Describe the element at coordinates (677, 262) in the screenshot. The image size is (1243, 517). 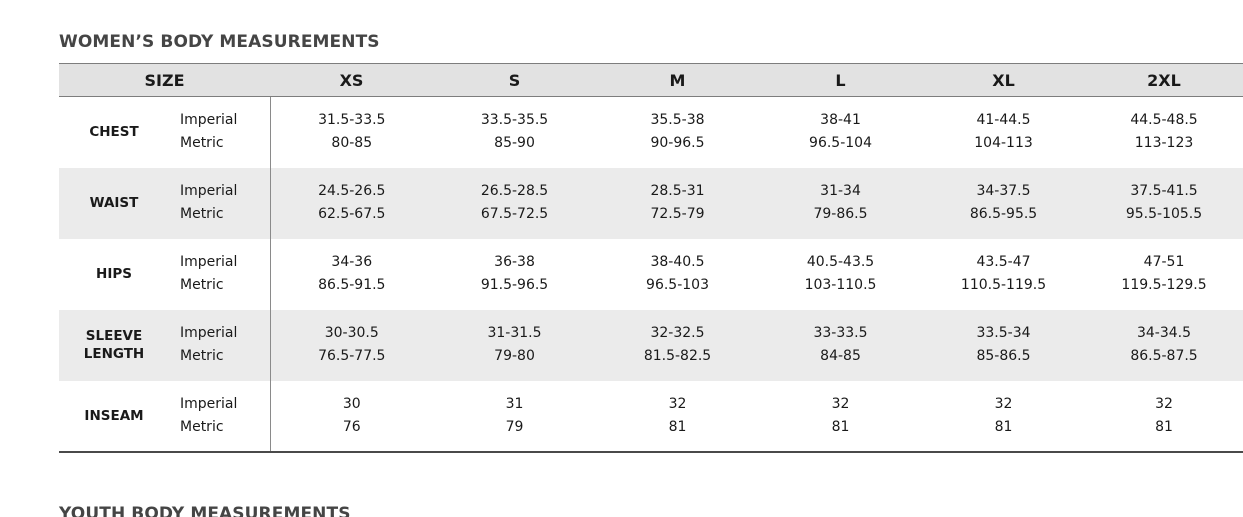
I see `imperial-value: 38-40.5` at that location.